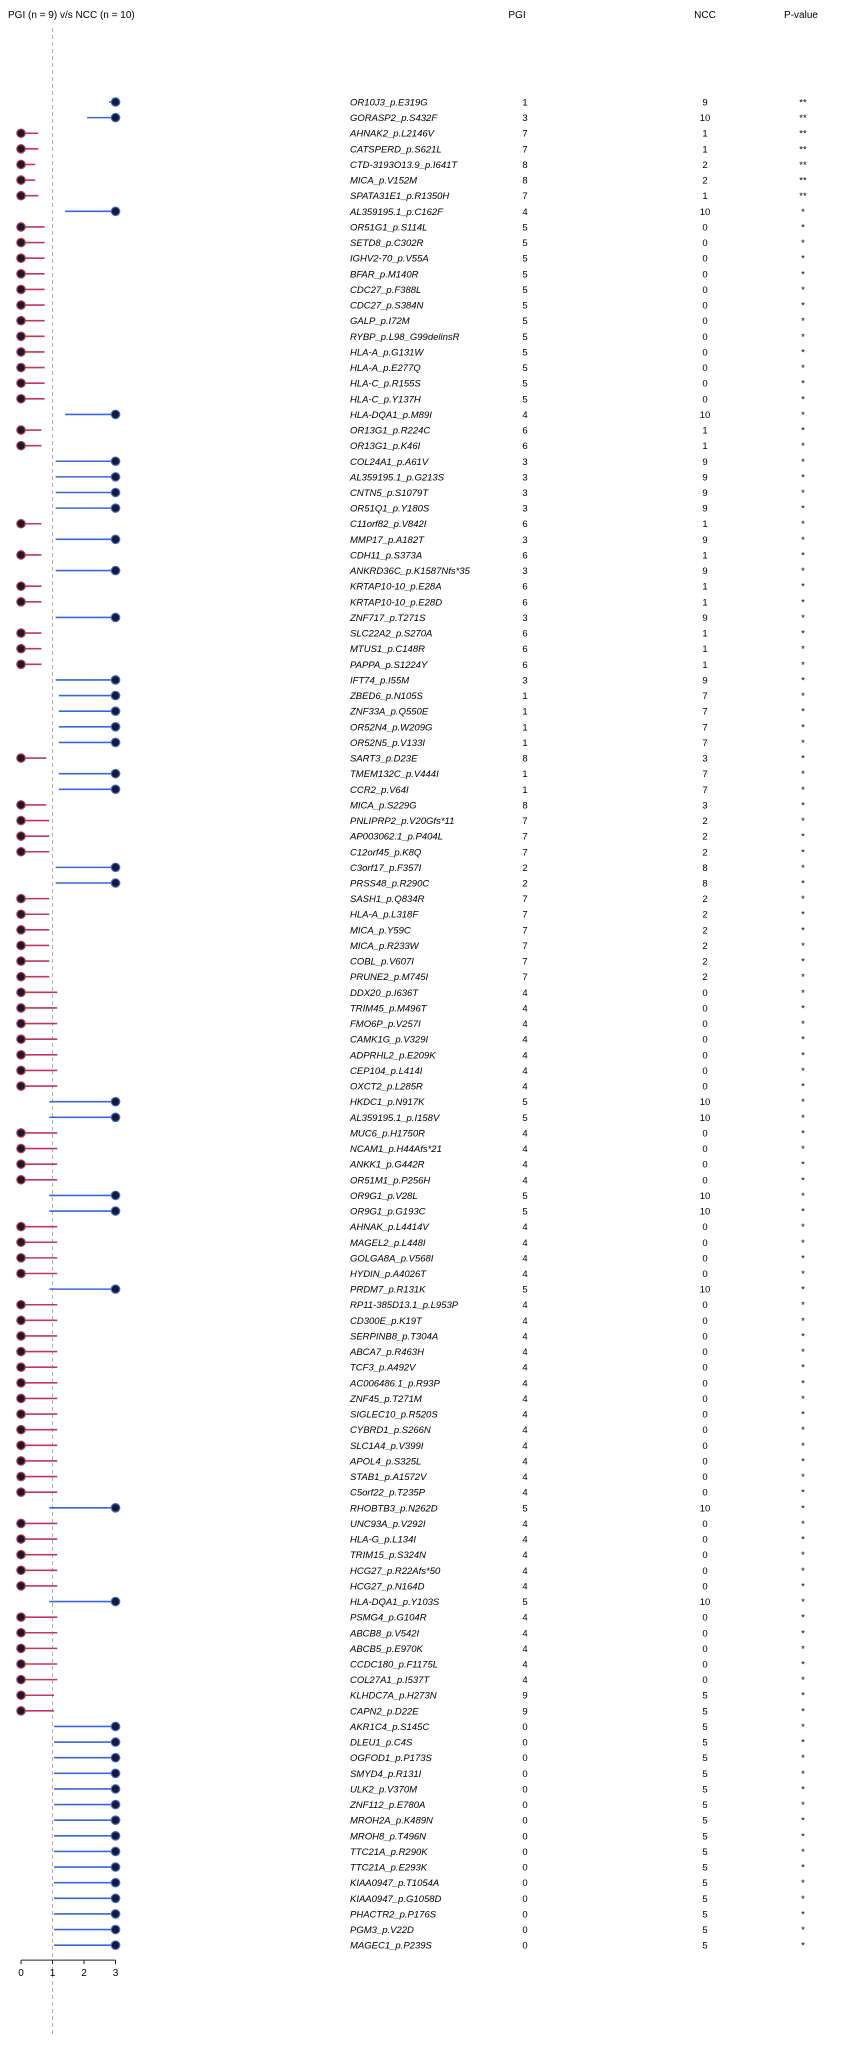 The height and width of the screenshot is (2050, 850). I want to click on forest-row: FMO6P_p.V257I 4 0 *, so click(410, 1024).